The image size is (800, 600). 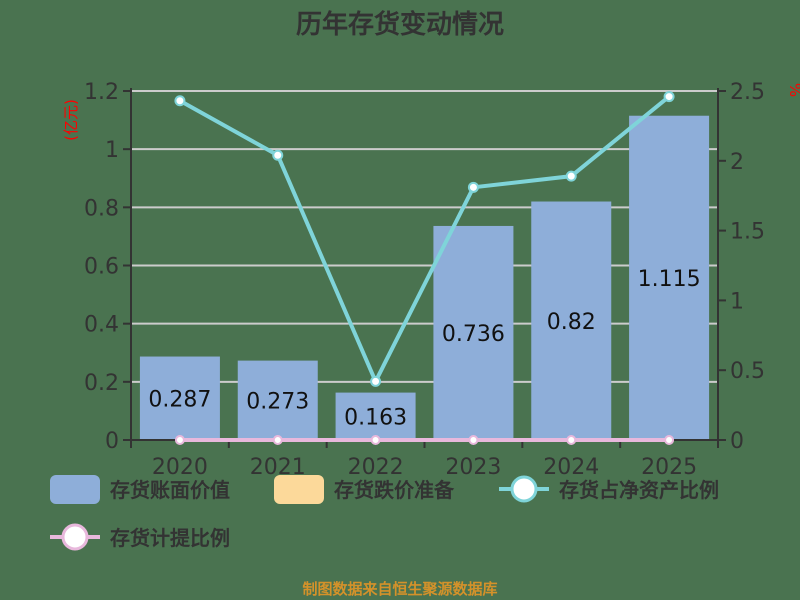 I want to click on legend-item: 存货计提比例, so click(x=140, y=537).